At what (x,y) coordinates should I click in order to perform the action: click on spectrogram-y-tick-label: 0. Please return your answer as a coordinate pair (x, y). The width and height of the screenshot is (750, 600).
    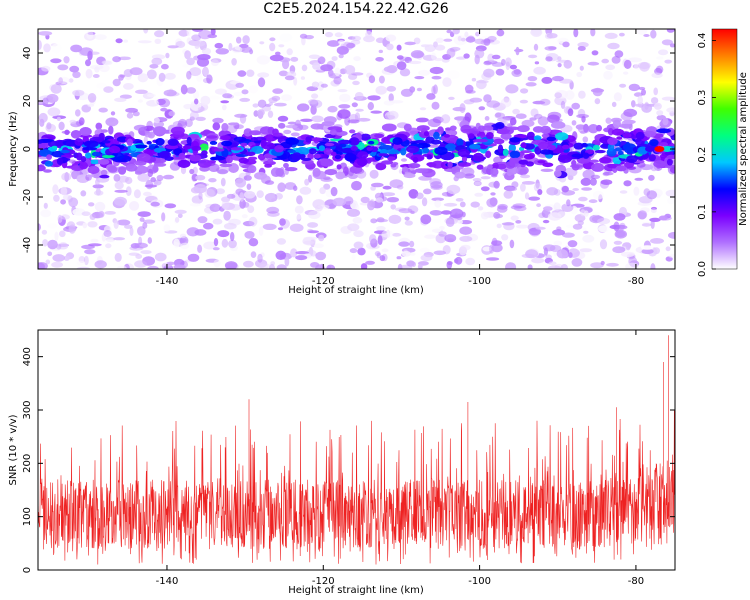
    Looking at the image, I should click on (27, 149).